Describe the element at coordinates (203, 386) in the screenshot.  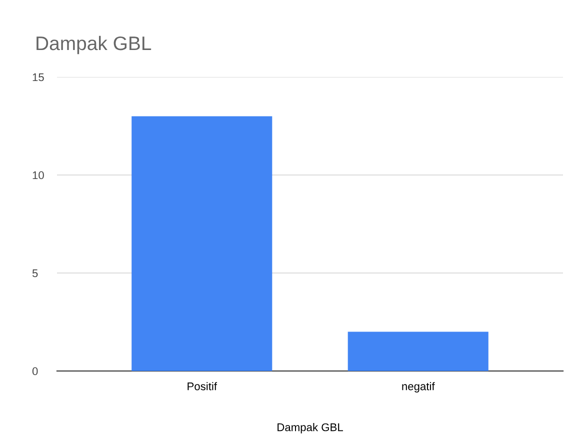
I see `x-tick-label: Positif` at that location.